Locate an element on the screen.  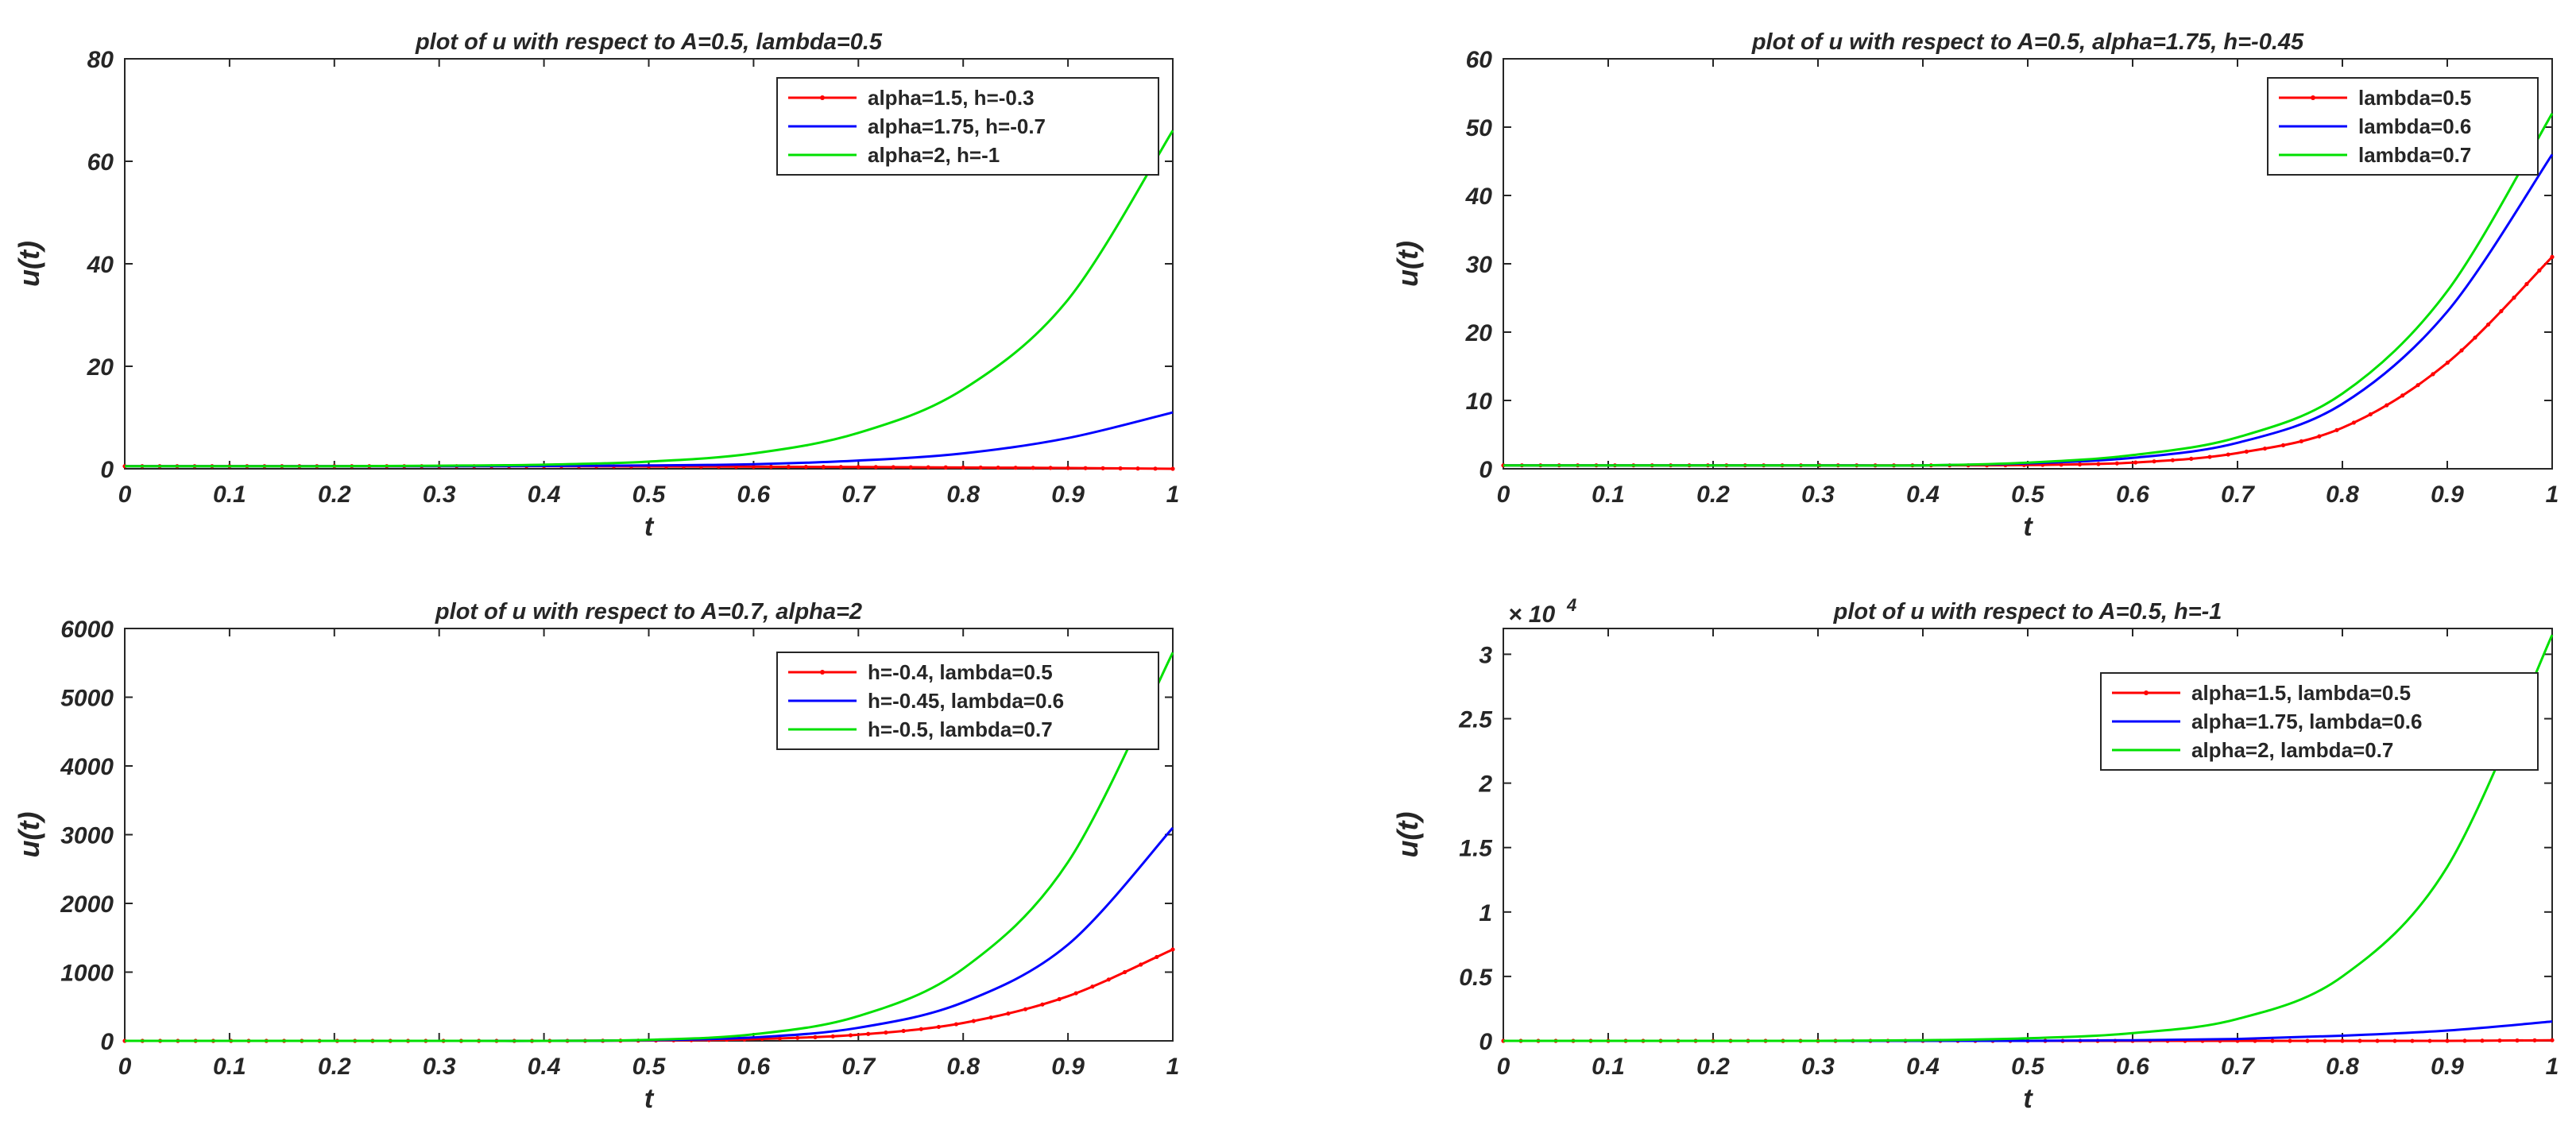
y-tick-label: 30 is located at coordinates (1479, 265).